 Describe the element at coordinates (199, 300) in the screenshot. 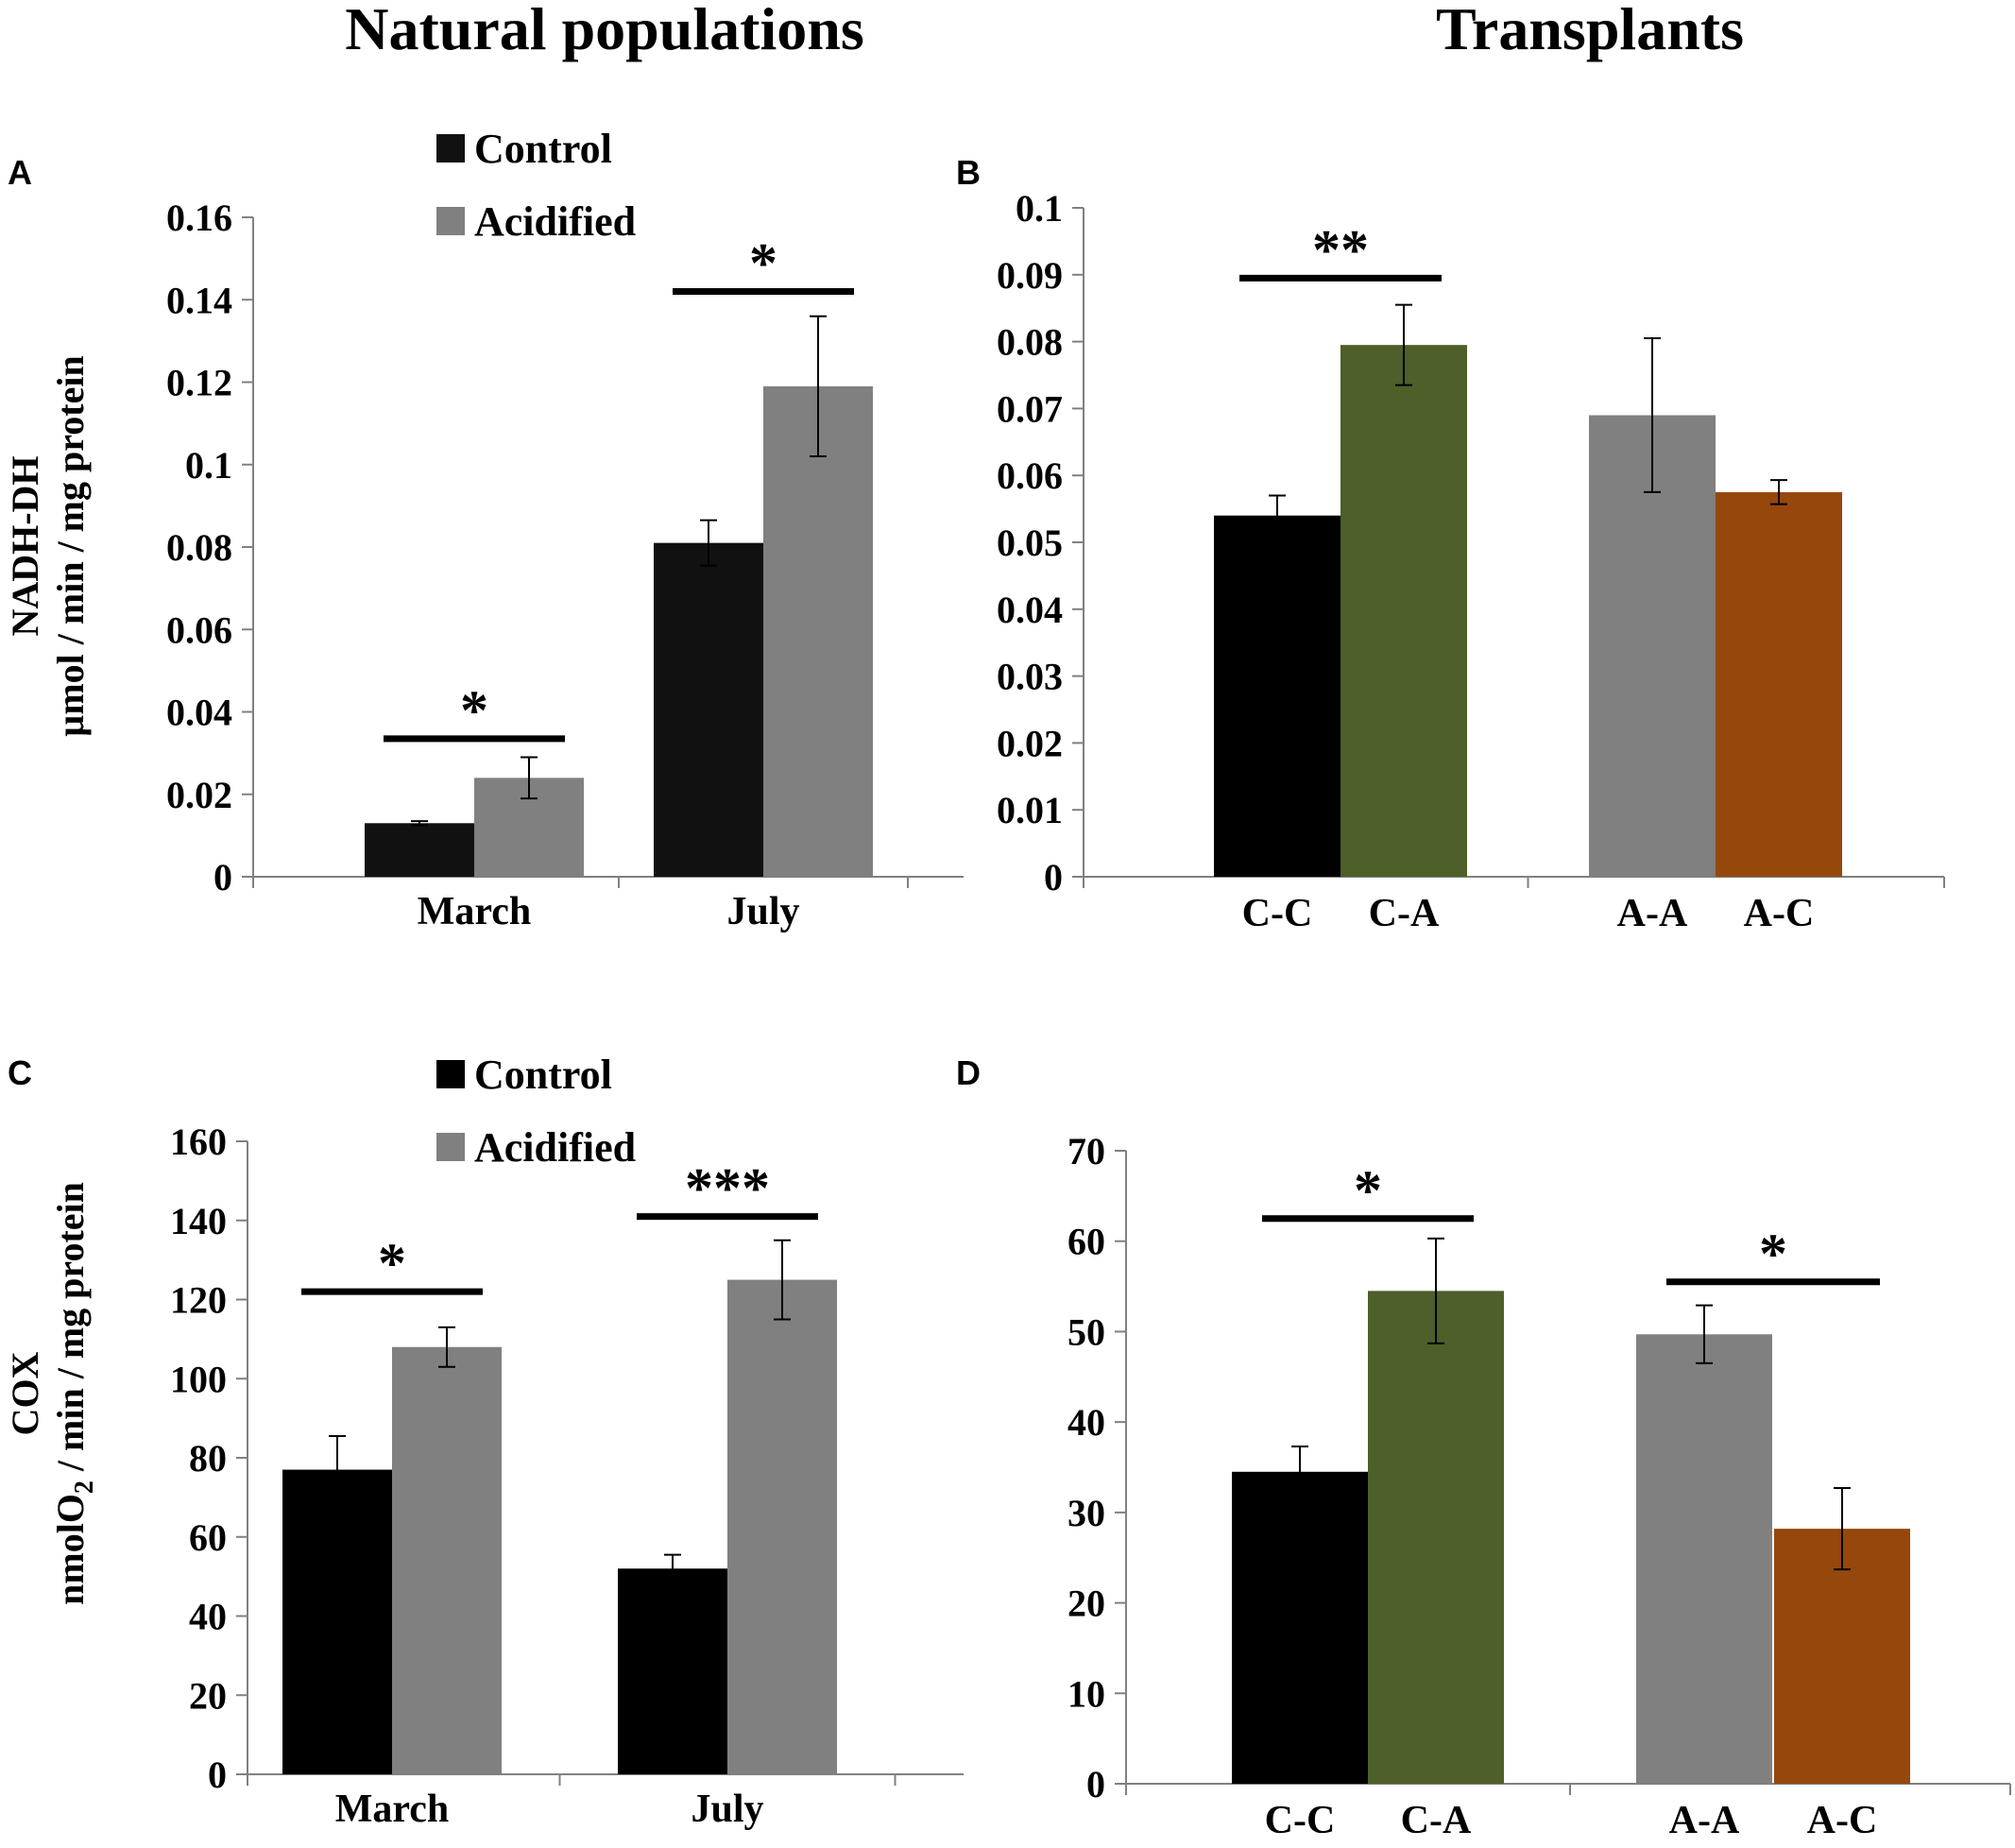

I see `y-tick-label: 0.14` at that location.